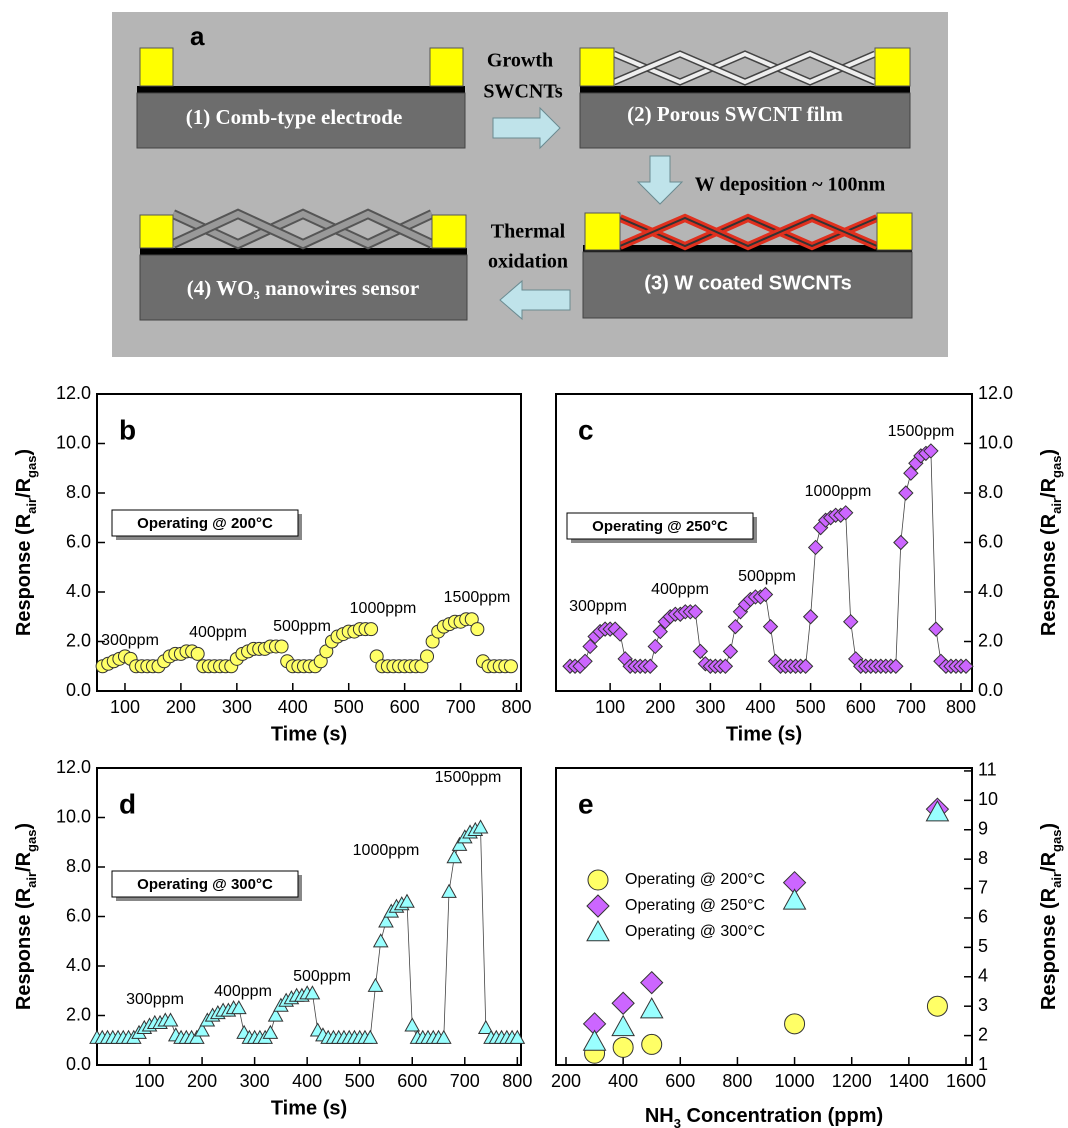 The image size is (1068, 1128). What do you see at coordinates (747, 283) in the screenshot?
I see `step-label: (3) W coated SWCNTs` at bounding box center [747, 283].